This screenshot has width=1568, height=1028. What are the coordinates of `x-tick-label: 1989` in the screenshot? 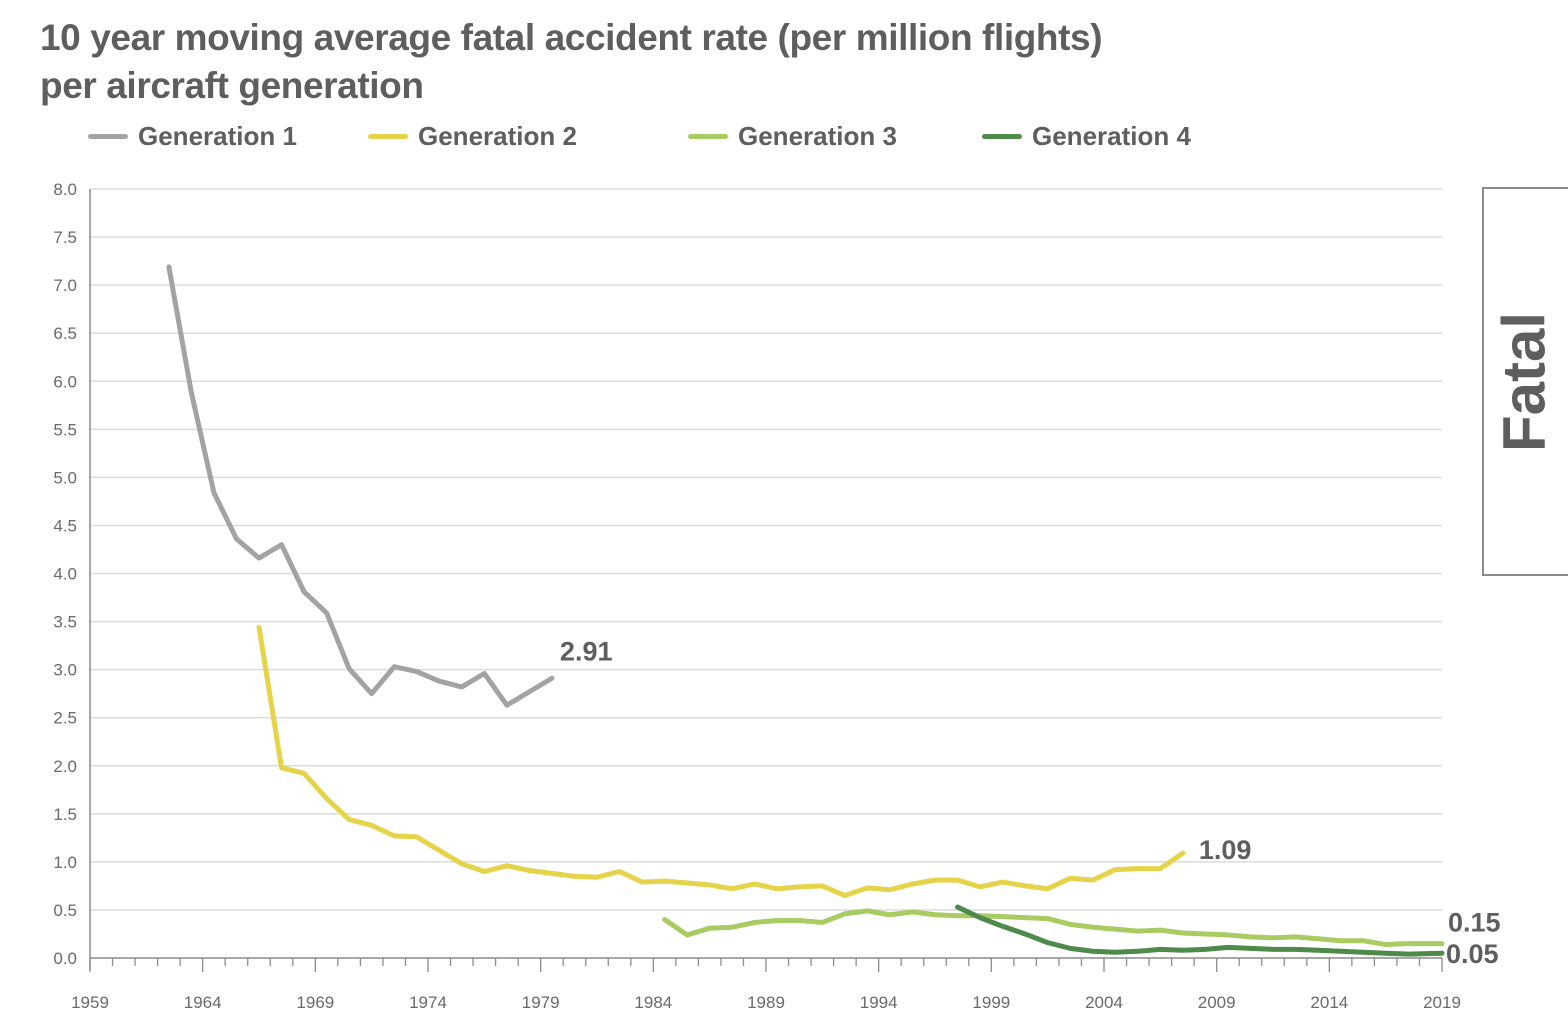 It's located at (766, 1002).